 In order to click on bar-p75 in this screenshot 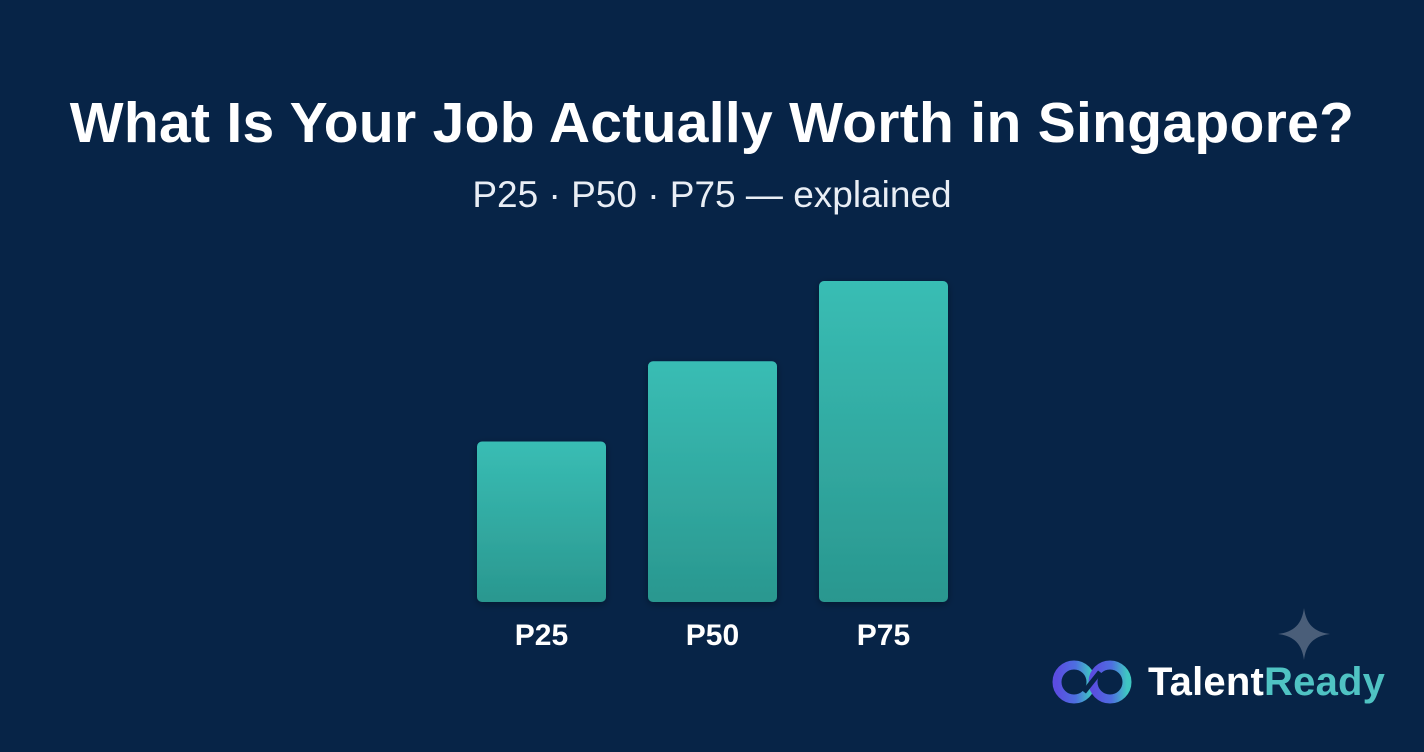, I will do `click(883, 441)`.